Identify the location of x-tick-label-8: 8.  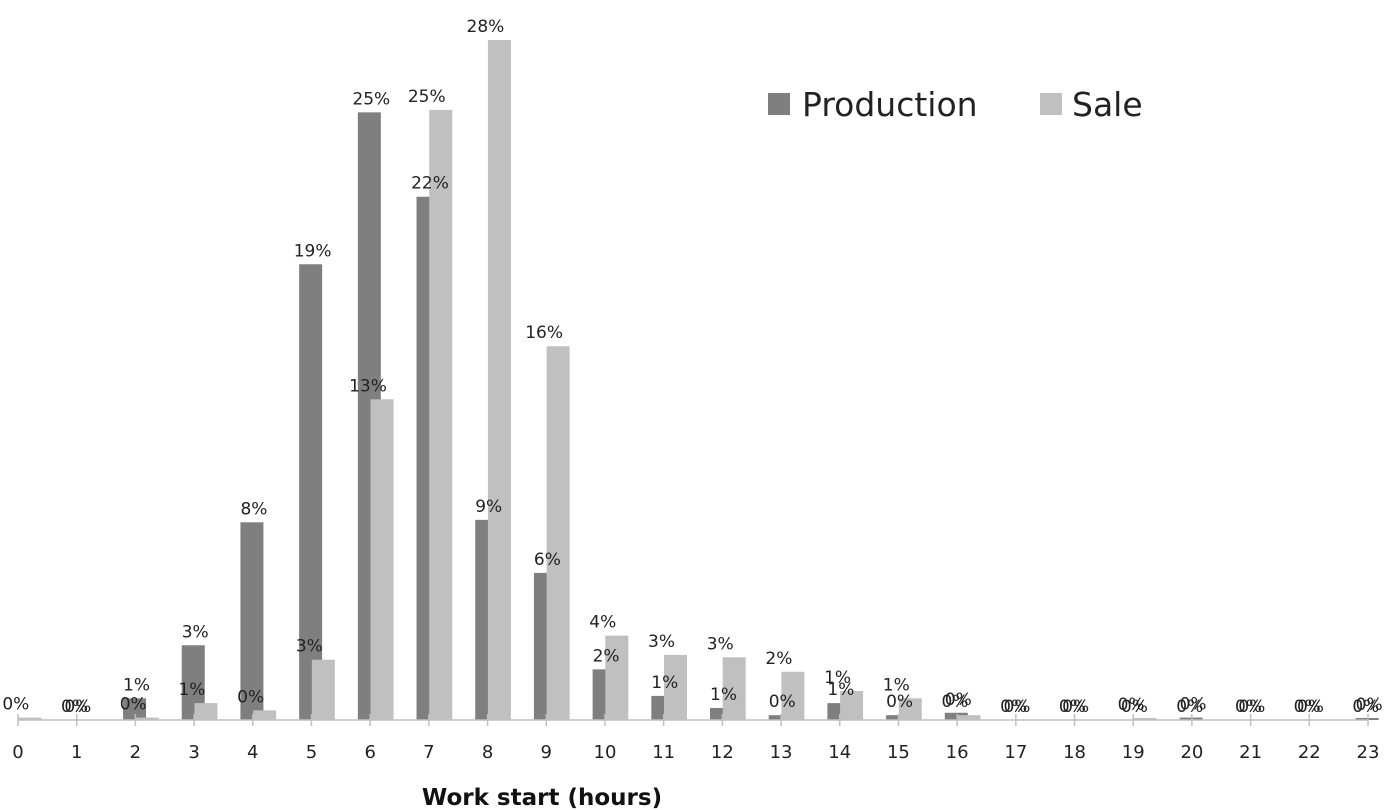
(487, 752).